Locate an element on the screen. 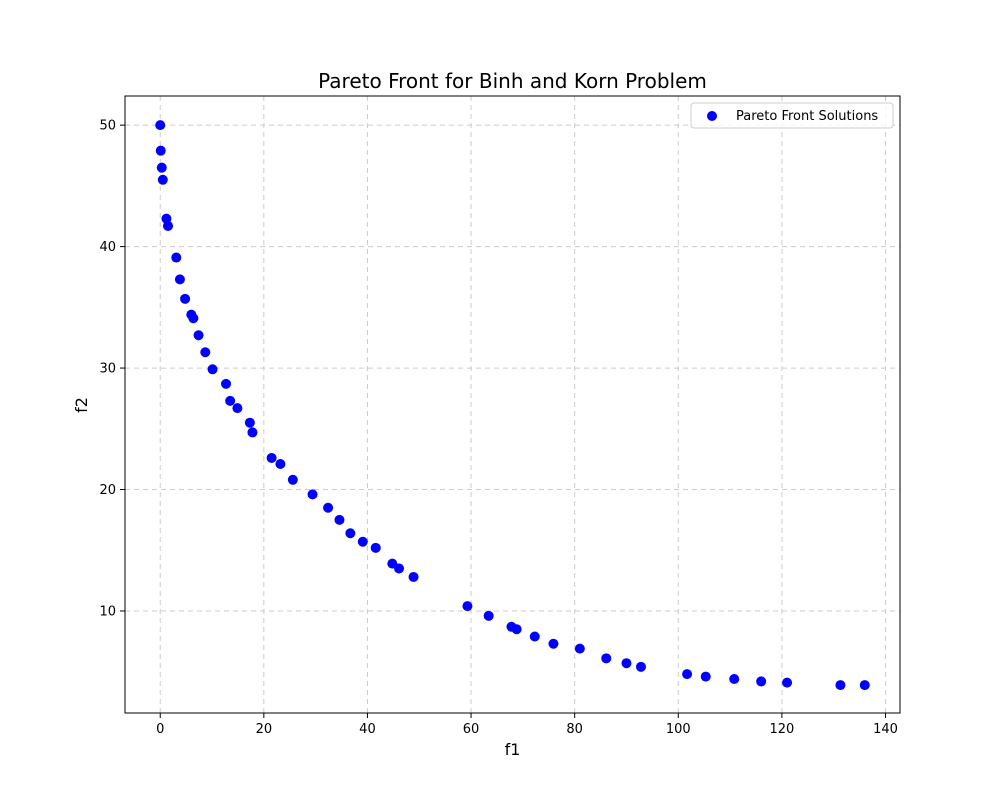 This screenshot has width=1000, height=800. legend-label: Pareto Front Solutions is located at coordinates (807, 116).